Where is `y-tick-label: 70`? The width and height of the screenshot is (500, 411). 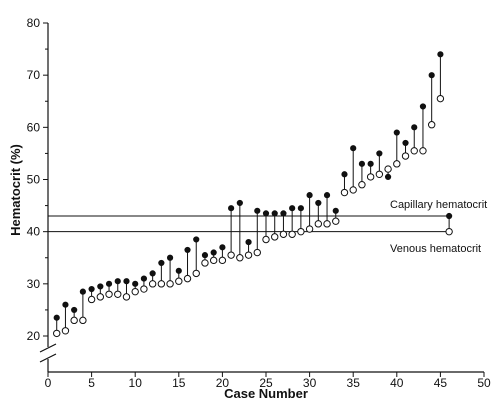
y-tick-label: 70 is located at coordinates (34, 75).